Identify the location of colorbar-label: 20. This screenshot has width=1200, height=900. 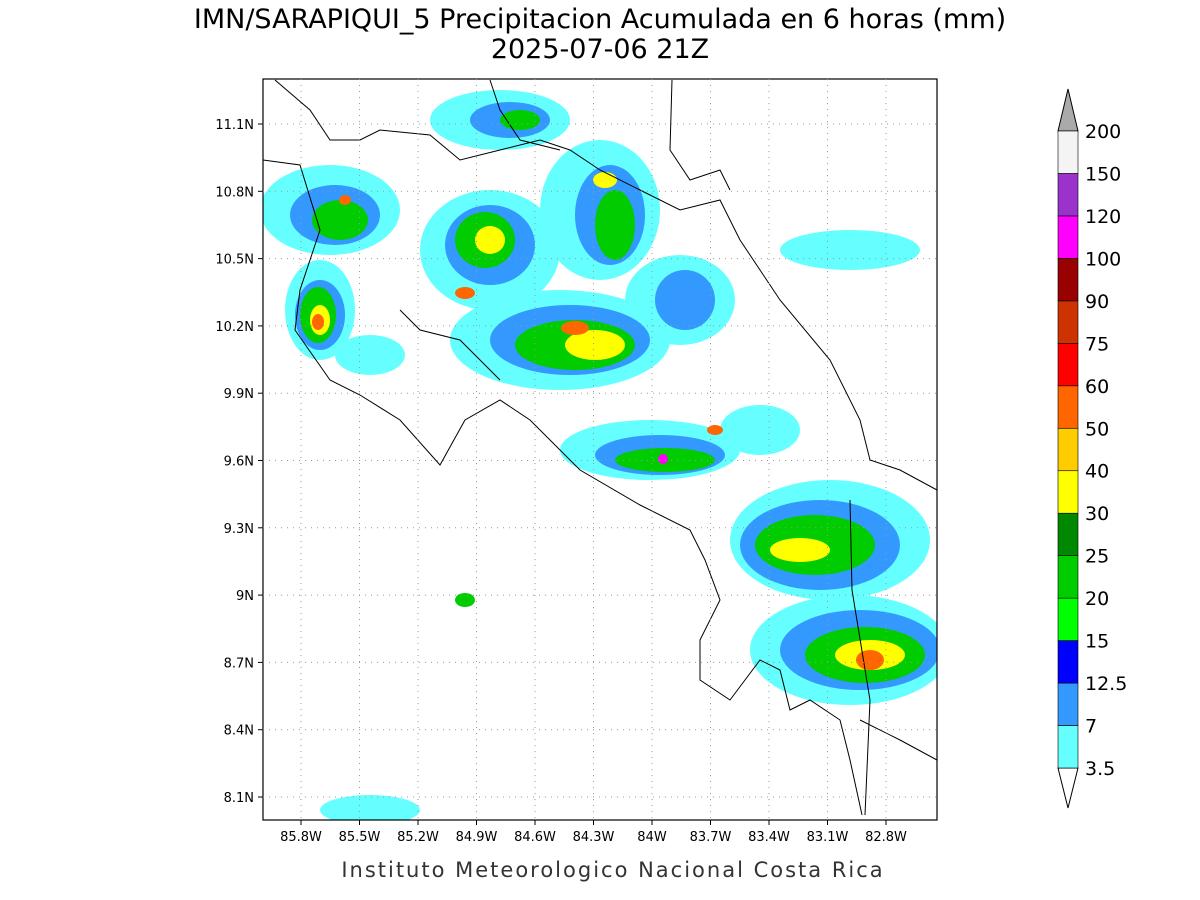
(1097, 599).